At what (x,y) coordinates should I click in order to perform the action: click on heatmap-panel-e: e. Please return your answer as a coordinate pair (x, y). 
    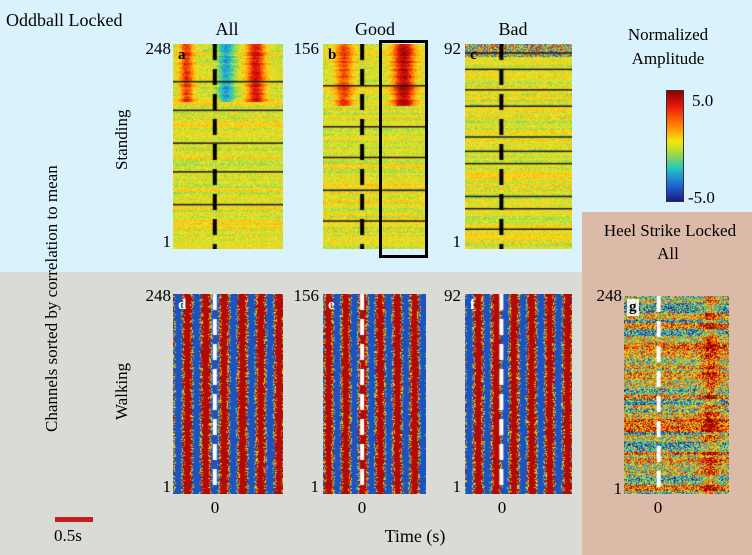
    Looking at the image, I should click on (374, 394).